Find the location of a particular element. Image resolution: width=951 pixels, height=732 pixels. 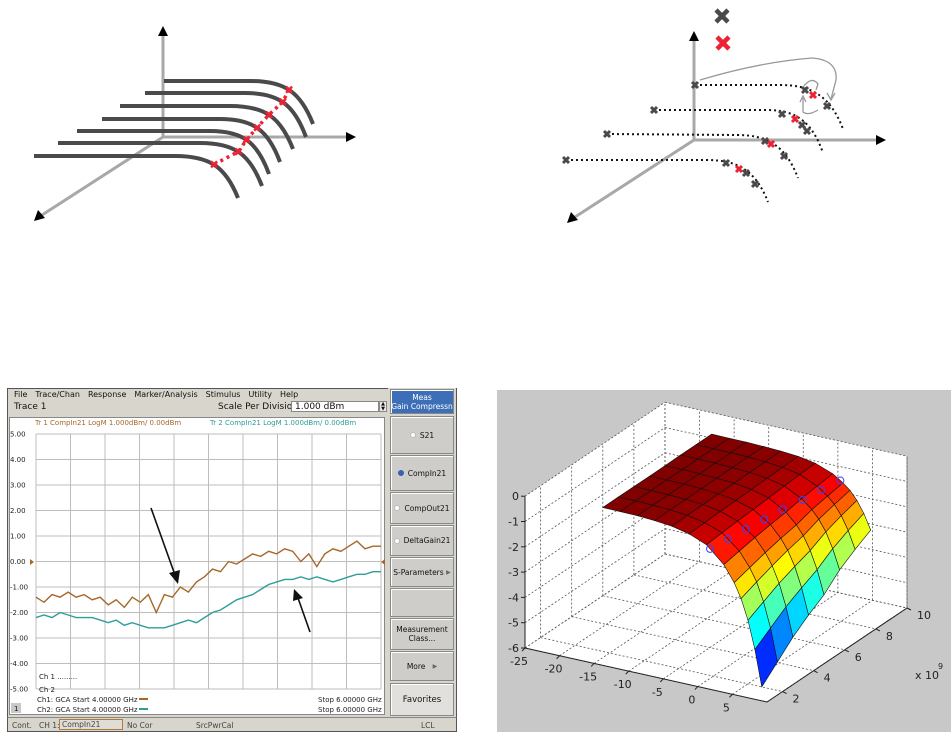

y-tick-label: 4.00 is located at coordinates (18, 460).